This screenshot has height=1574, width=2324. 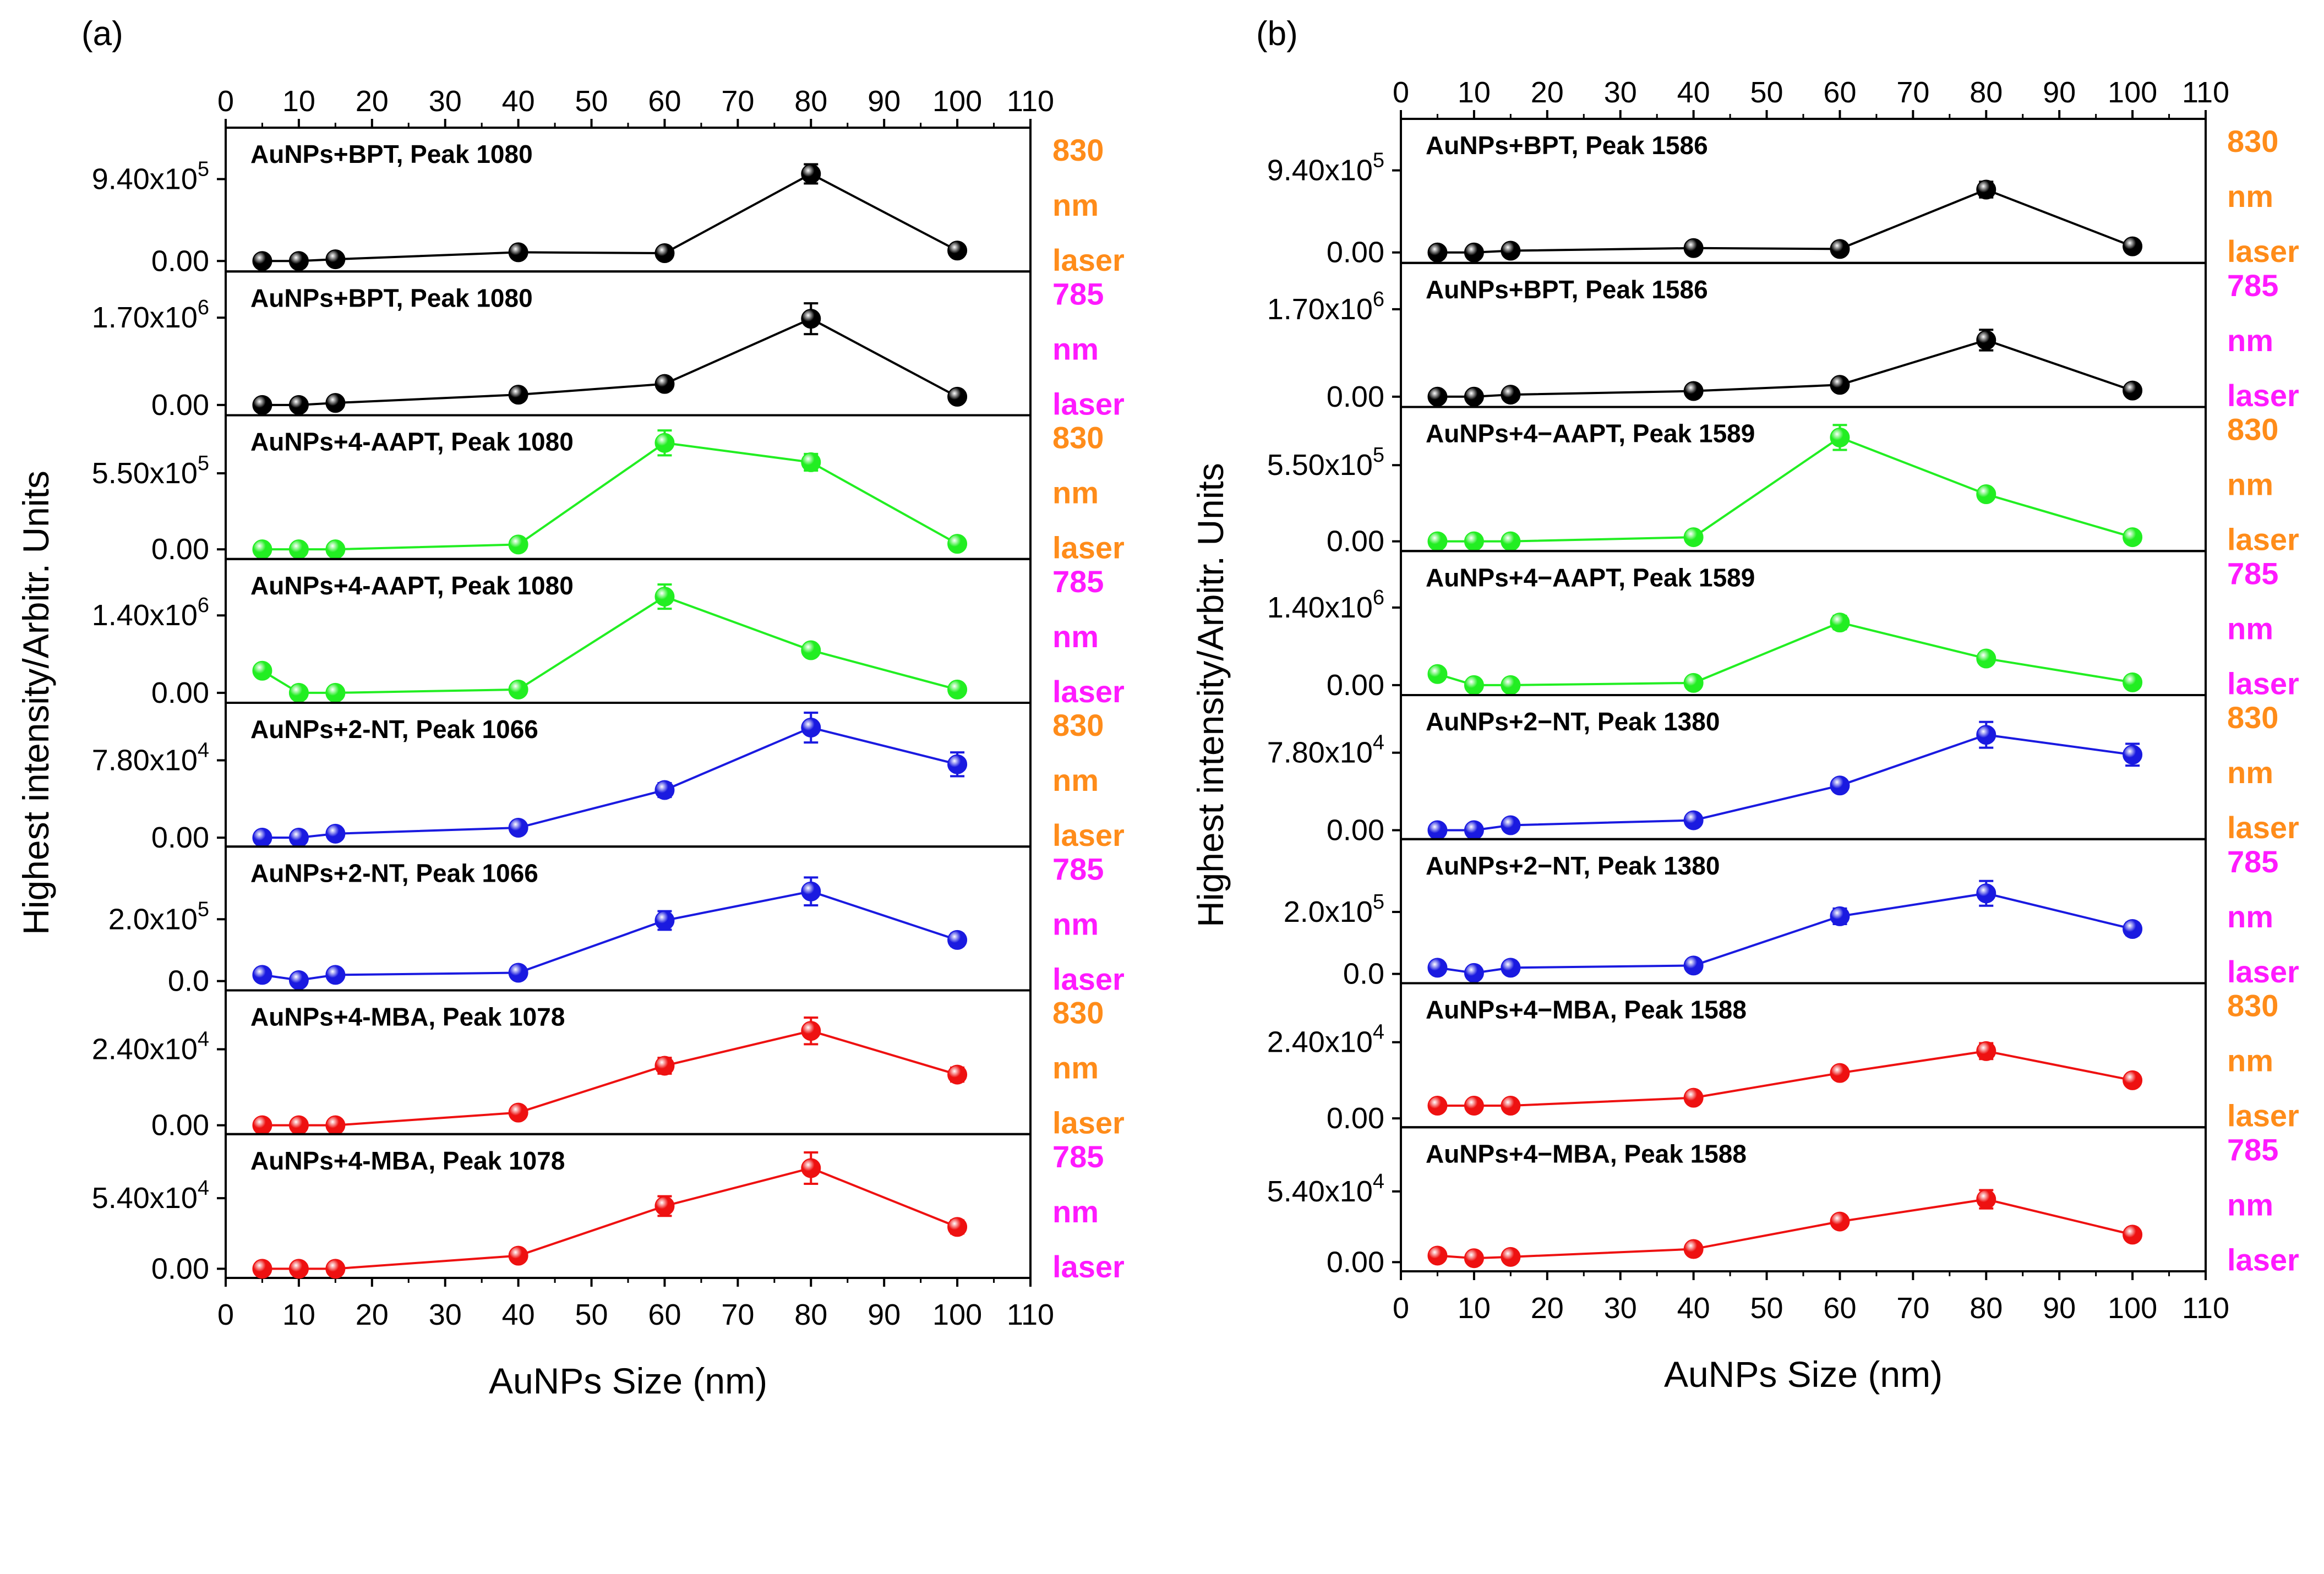 What do you see at coordinates (1320, 752) in the screenshot?
I see `y-tick-mantissa: 7.80x10` at bounding box center [1320, 752].